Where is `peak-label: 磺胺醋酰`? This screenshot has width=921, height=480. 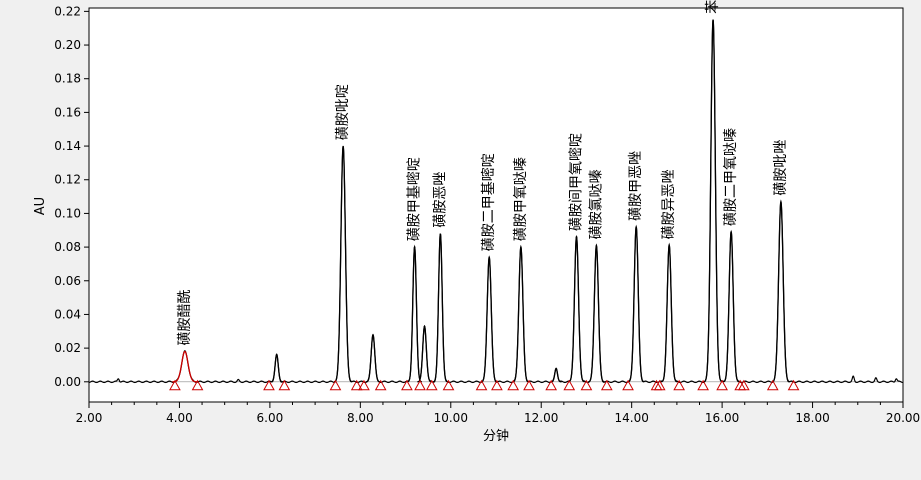 peak-label: 磺胺醋酰 is located at coordinates (185, 317).